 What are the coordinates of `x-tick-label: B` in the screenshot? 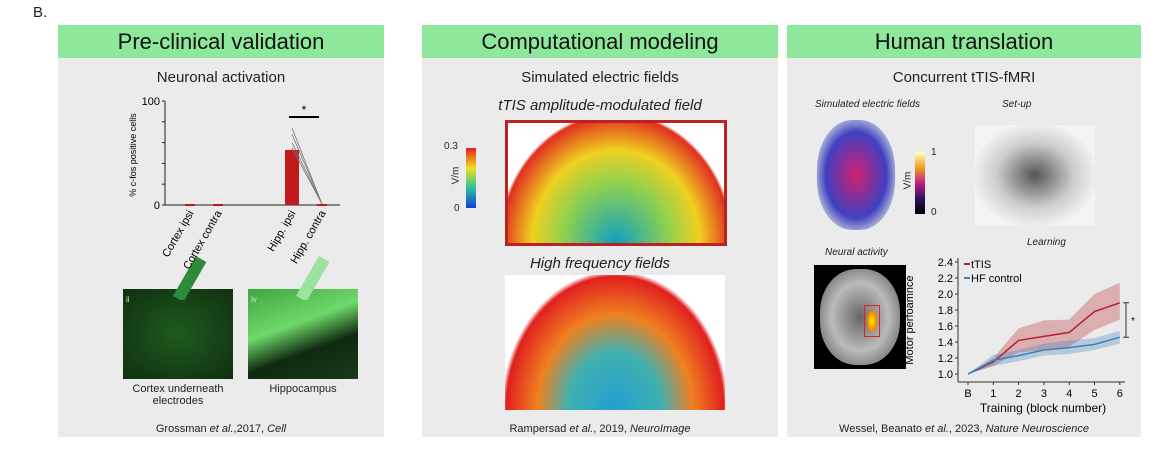 It's located at (967, 394).